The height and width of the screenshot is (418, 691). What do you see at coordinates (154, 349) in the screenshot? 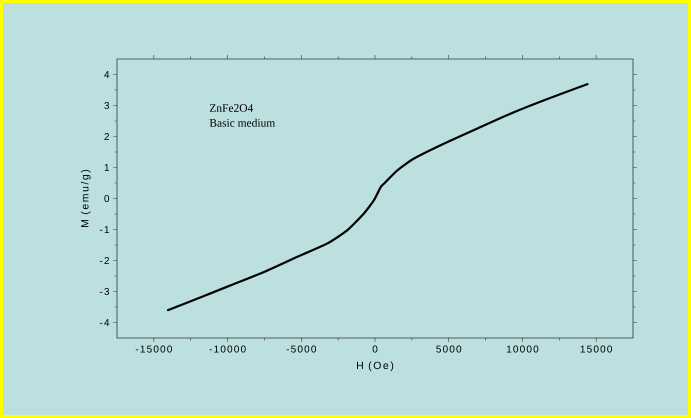
I see `x-tick-label: -15000` at bounding box center [154, 349].